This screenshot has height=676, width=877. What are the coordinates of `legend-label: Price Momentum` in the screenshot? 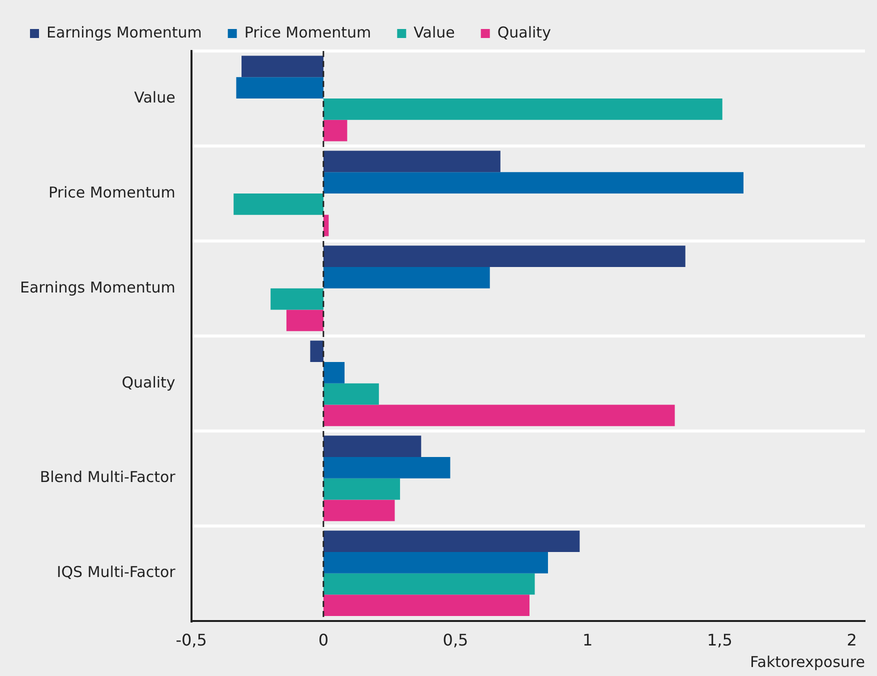 It's located at (308, 32).